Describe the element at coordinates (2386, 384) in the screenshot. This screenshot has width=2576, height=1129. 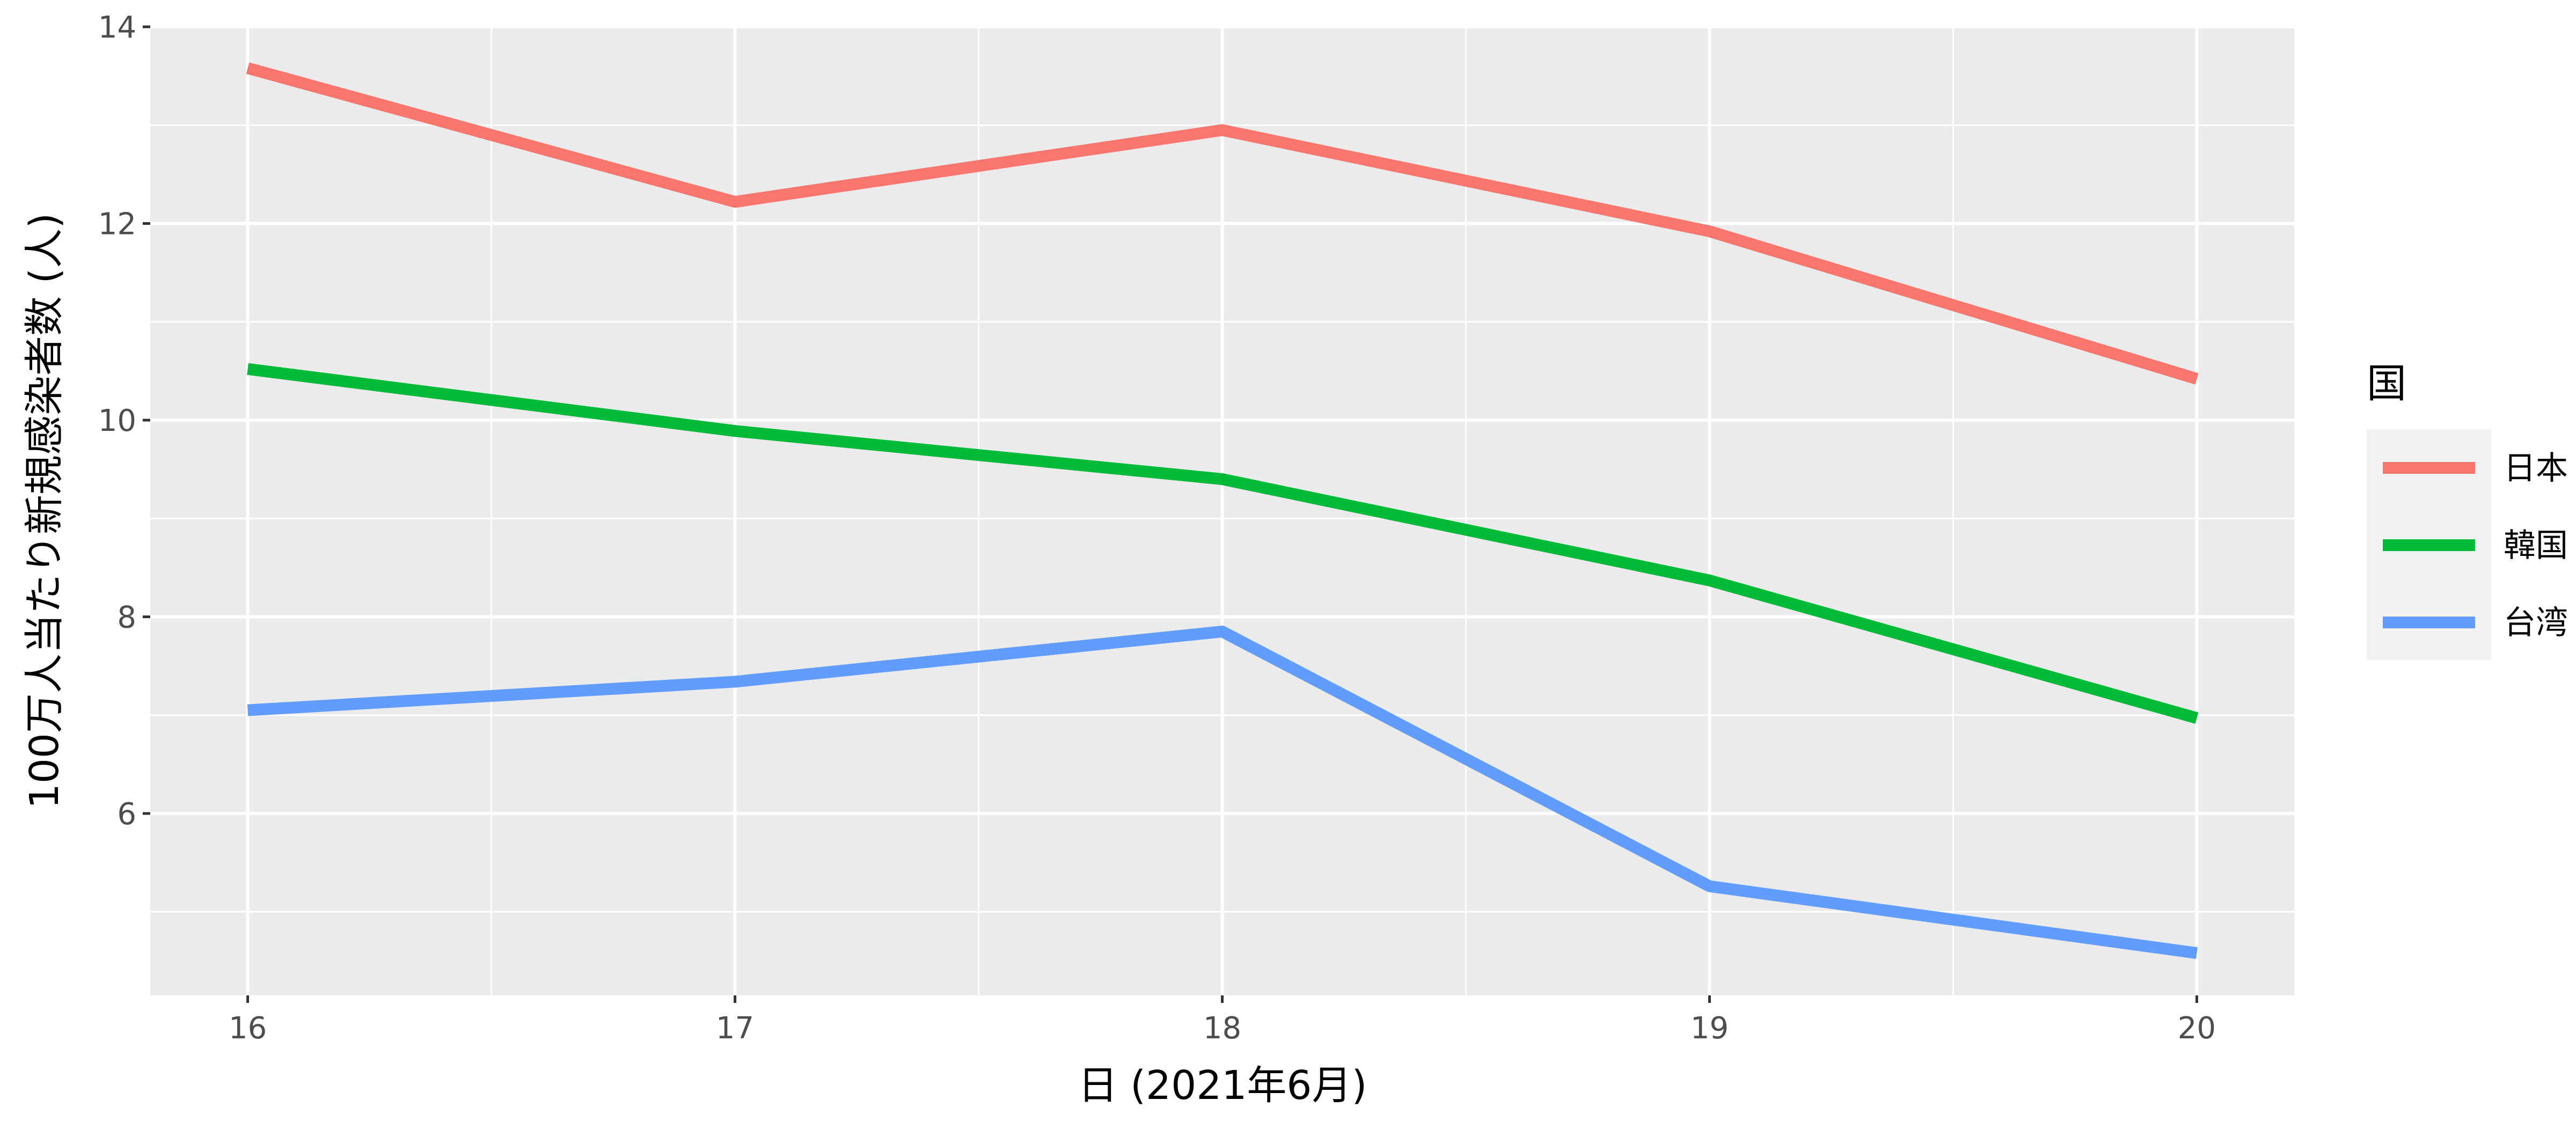
I see `legend-title: 国` at that location.